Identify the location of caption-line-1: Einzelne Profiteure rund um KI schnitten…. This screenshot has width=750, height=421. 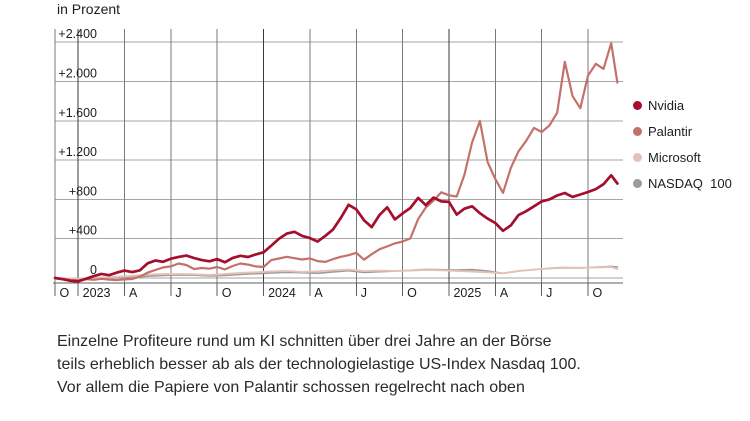
(304, 341).